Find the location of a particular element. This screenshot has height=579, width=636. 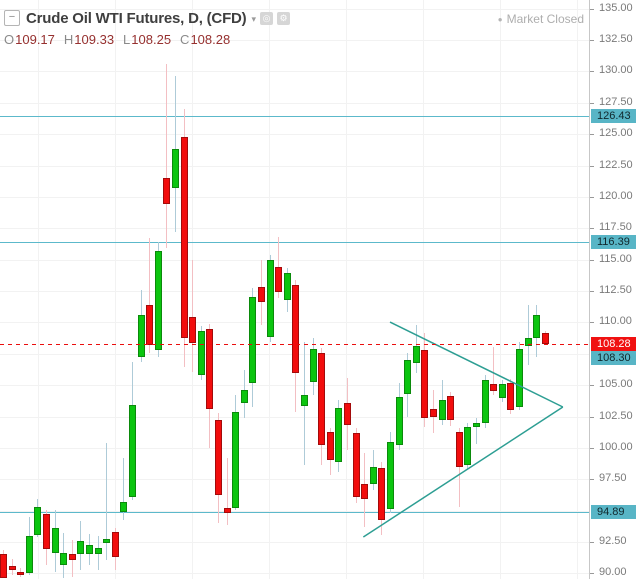

axis-tick-label: 132.50 is located at coordinates (616, 39).